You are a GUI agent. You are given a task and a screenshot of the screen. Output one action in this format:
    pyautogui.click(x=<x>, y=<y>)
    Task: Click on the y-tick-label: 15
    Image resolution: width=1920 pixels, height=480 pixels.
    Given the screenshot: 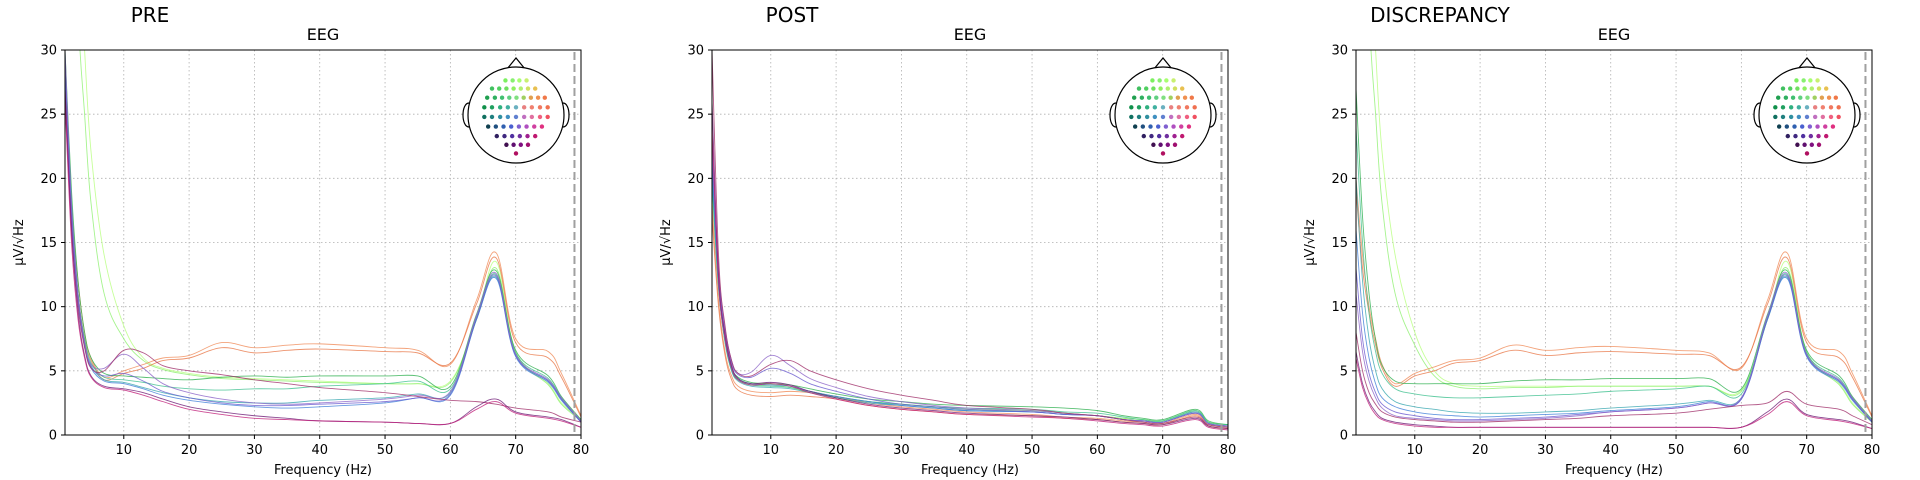 What is the action you would take?
    pyautogui.click(x=1339, y=243)
    